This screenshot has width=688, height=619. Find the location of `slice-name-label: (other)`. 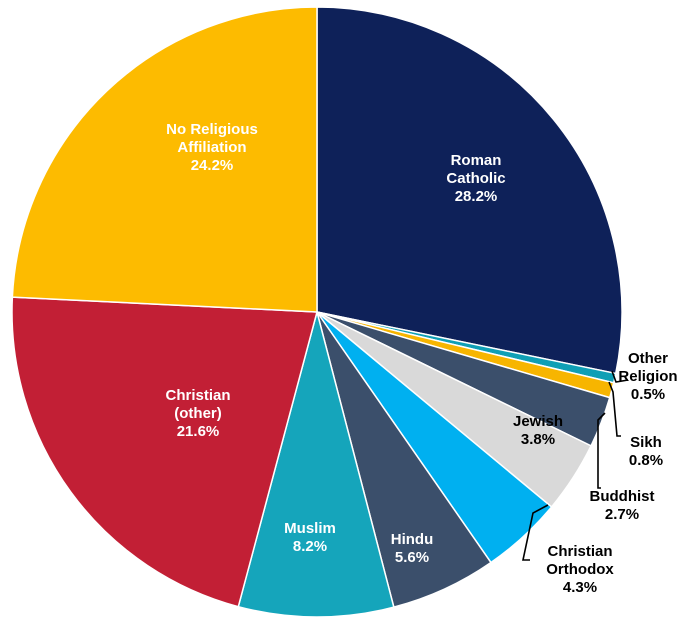

slice-name-label: (other) is located at coordinates (198, 413).